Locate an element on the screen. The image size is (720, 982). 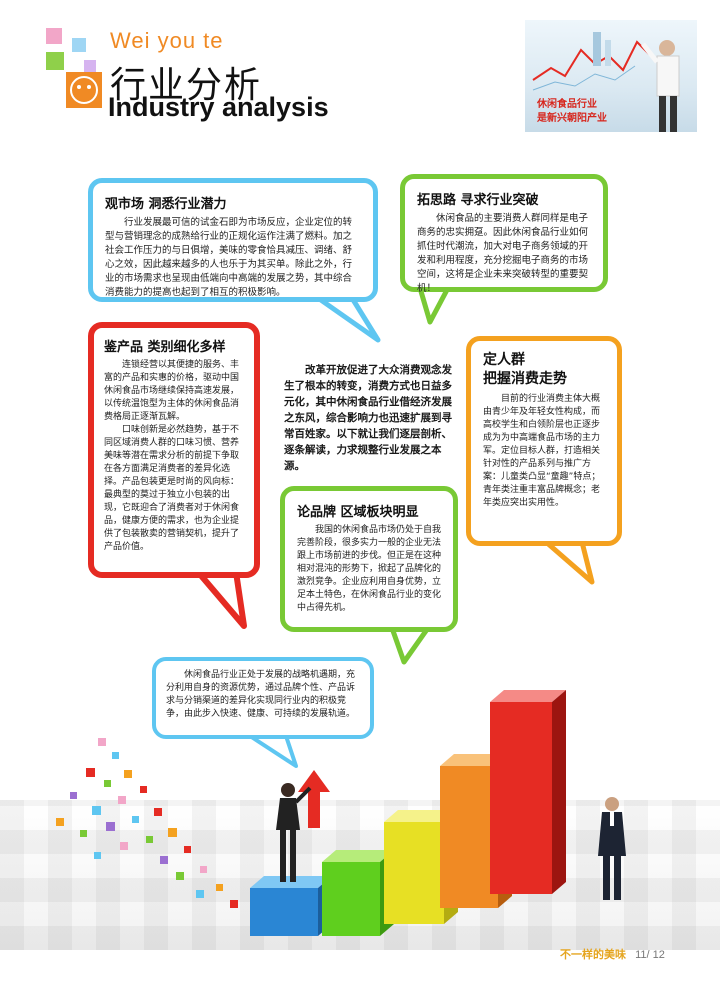
section-heading: 定人群 把握消费走势 is located at coordinates (544, 370).